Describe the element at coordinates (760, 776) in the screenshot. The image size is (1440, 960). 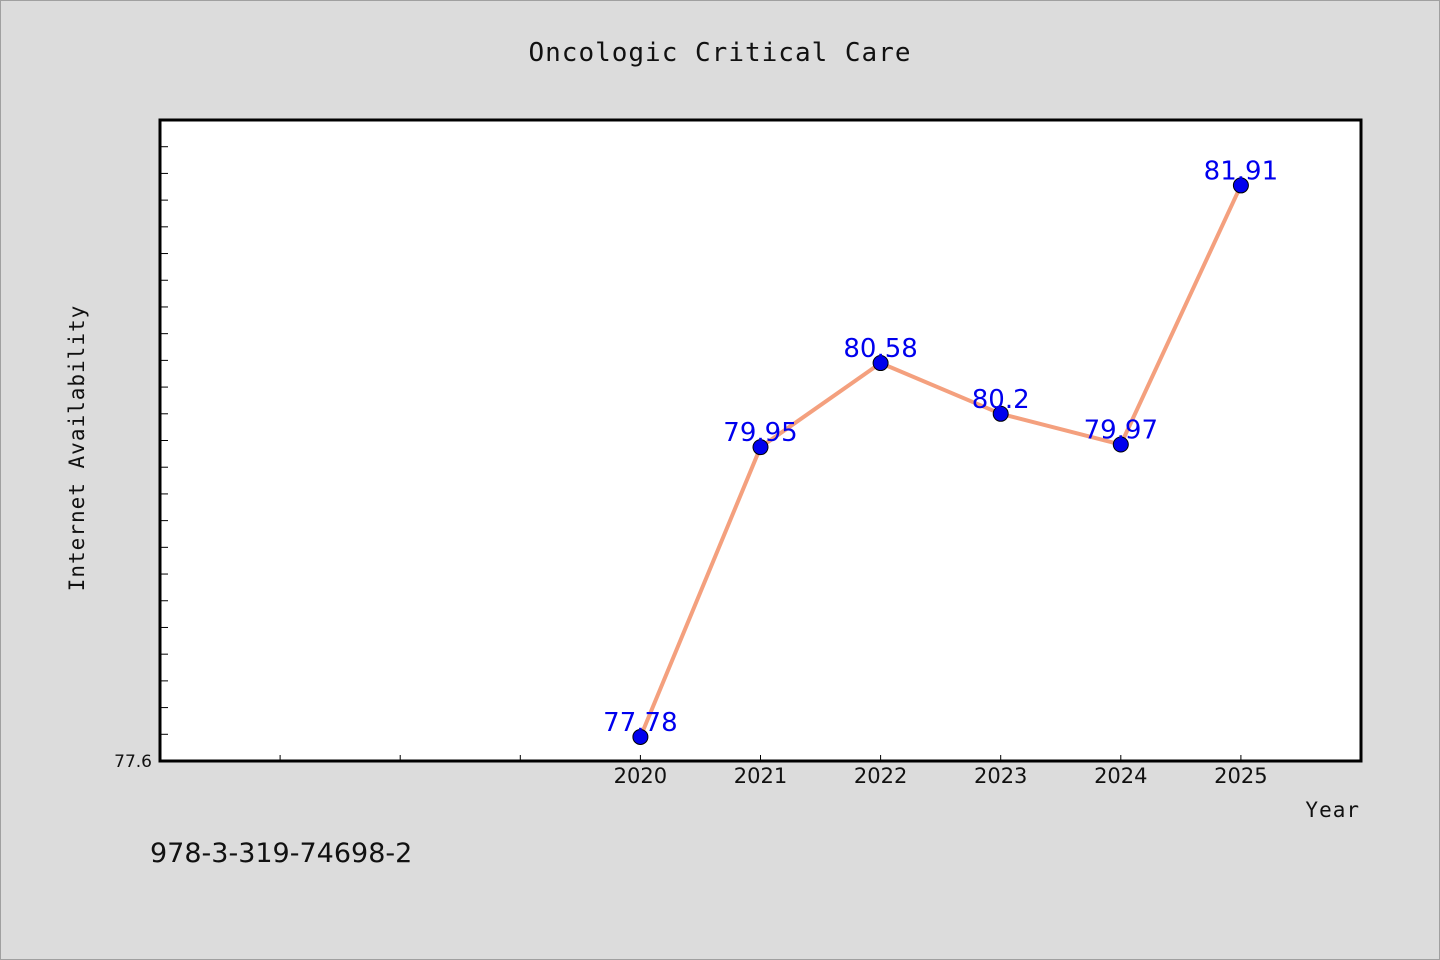
I see `x-tick-label: 2021` at that location.